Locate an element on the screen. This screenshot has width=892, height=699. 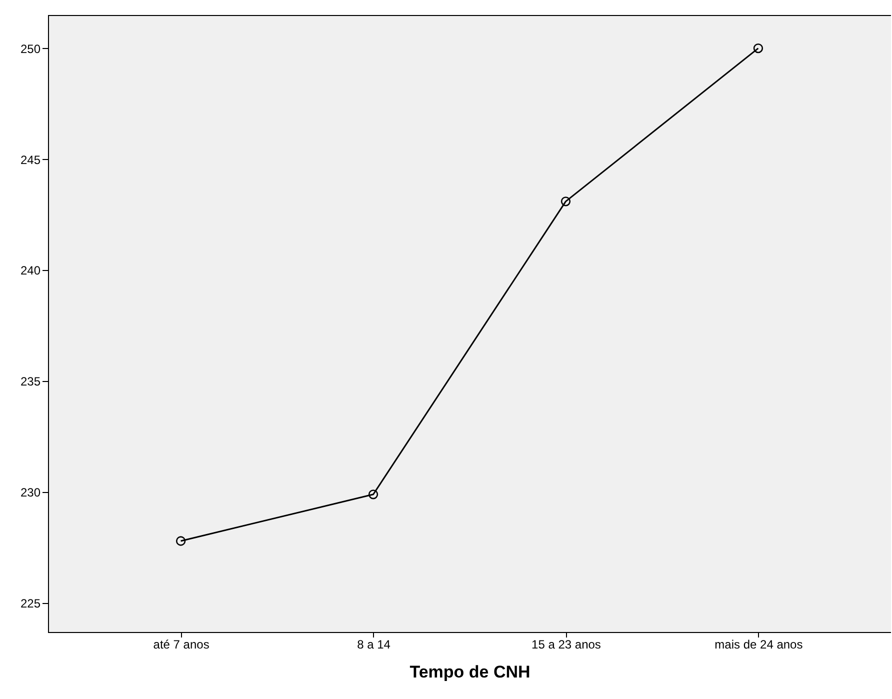
x-tick-label: 15 a 23 anos is located at coordinates (566, 645).